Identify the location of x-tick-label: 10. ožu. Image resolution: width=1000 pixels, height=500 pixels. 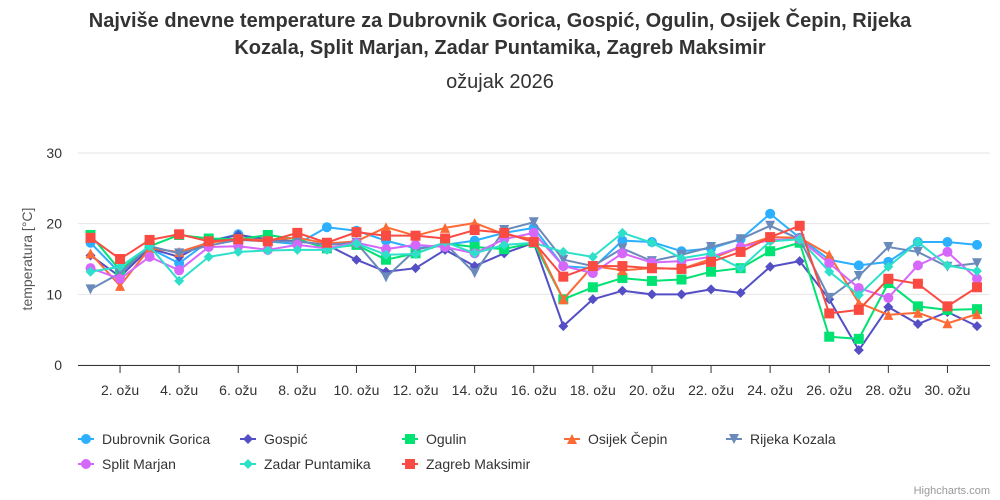
(356, 390).